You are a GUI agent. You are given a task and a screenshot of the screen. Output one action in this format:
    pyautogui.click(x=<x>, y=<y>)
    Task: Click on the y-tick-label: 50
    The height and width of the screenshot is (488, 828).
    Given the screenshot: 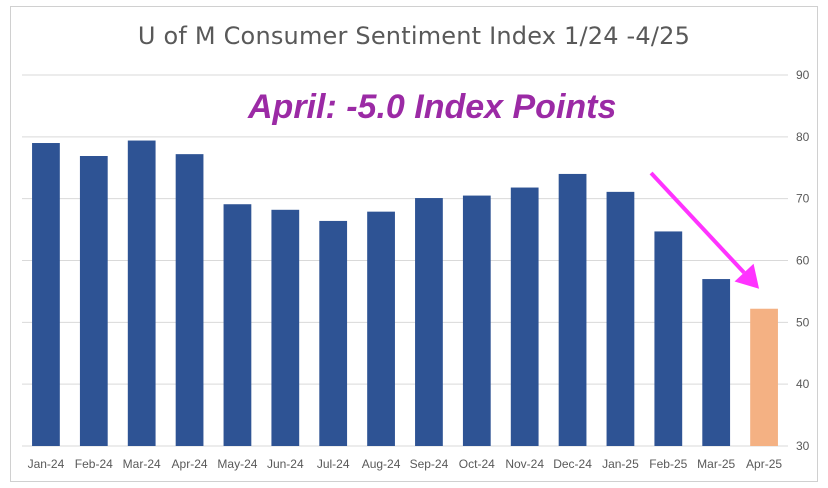 What is the action you would take?
    pyautogui.click(x=803, y=322)
    